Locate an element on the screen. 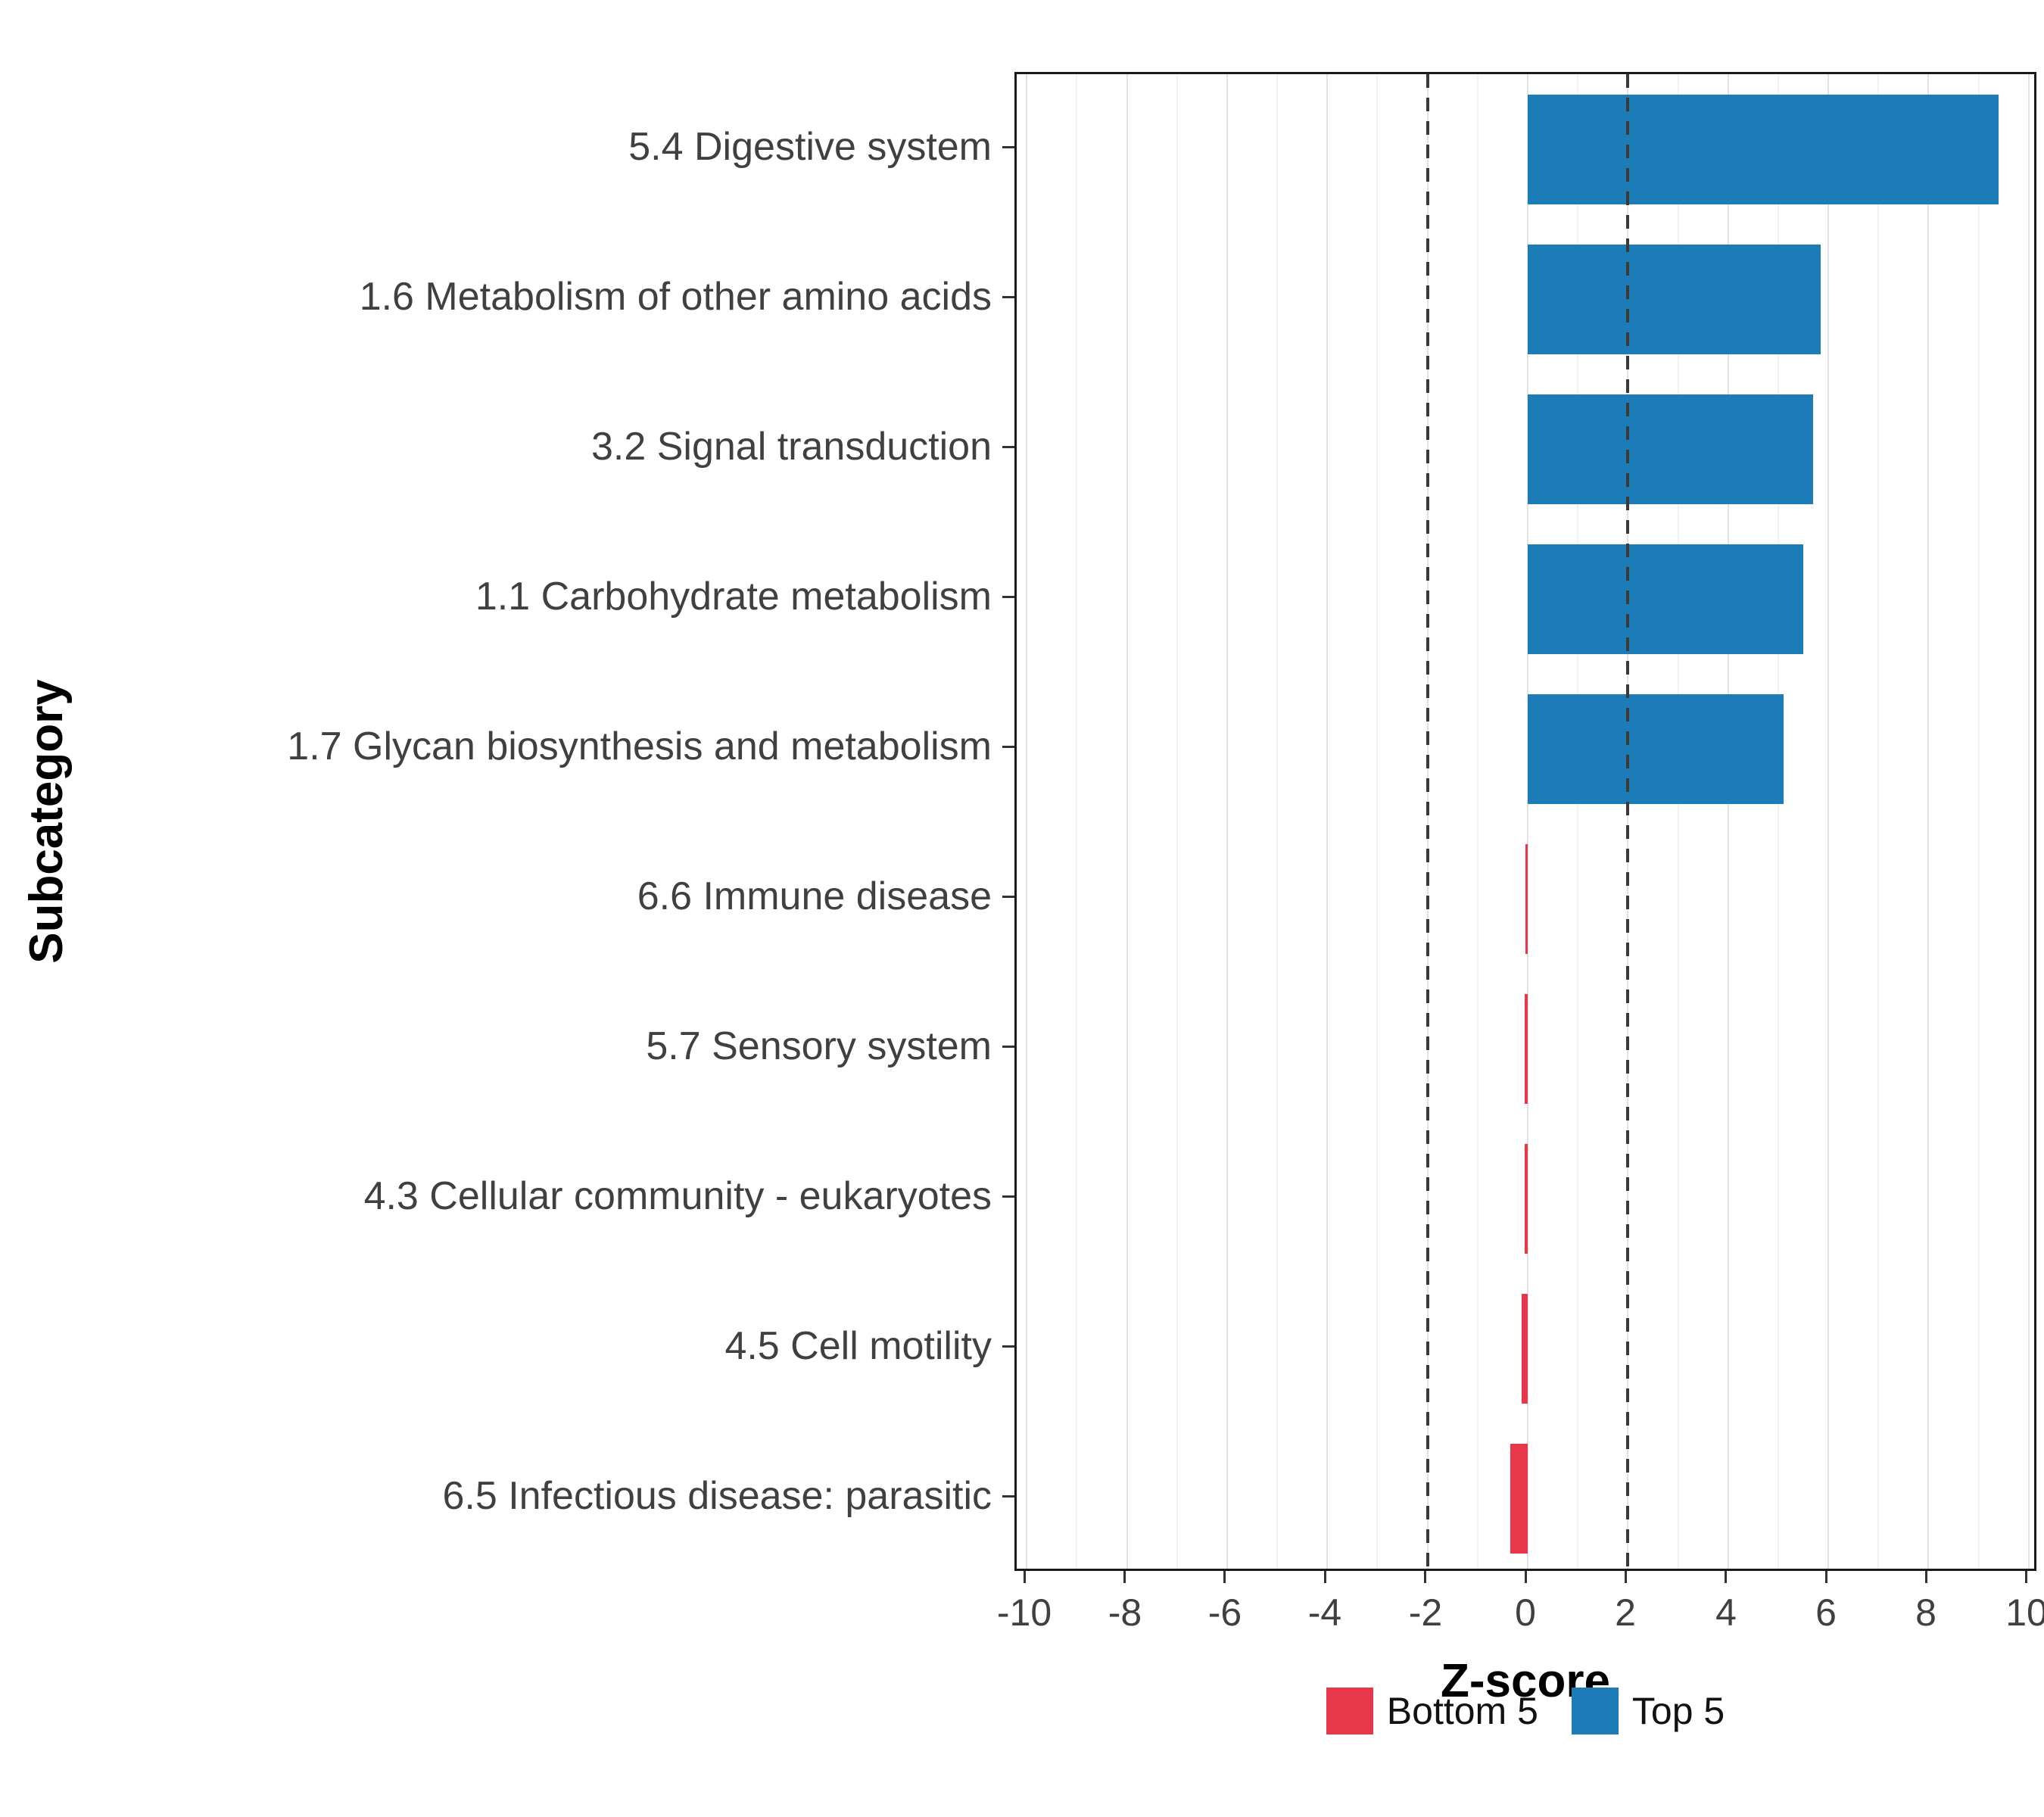 The image size is (2044, 1817). y-axis-label: 1.7 Glycan biosynthesis and metabolism is located at coordinates (639, 746).